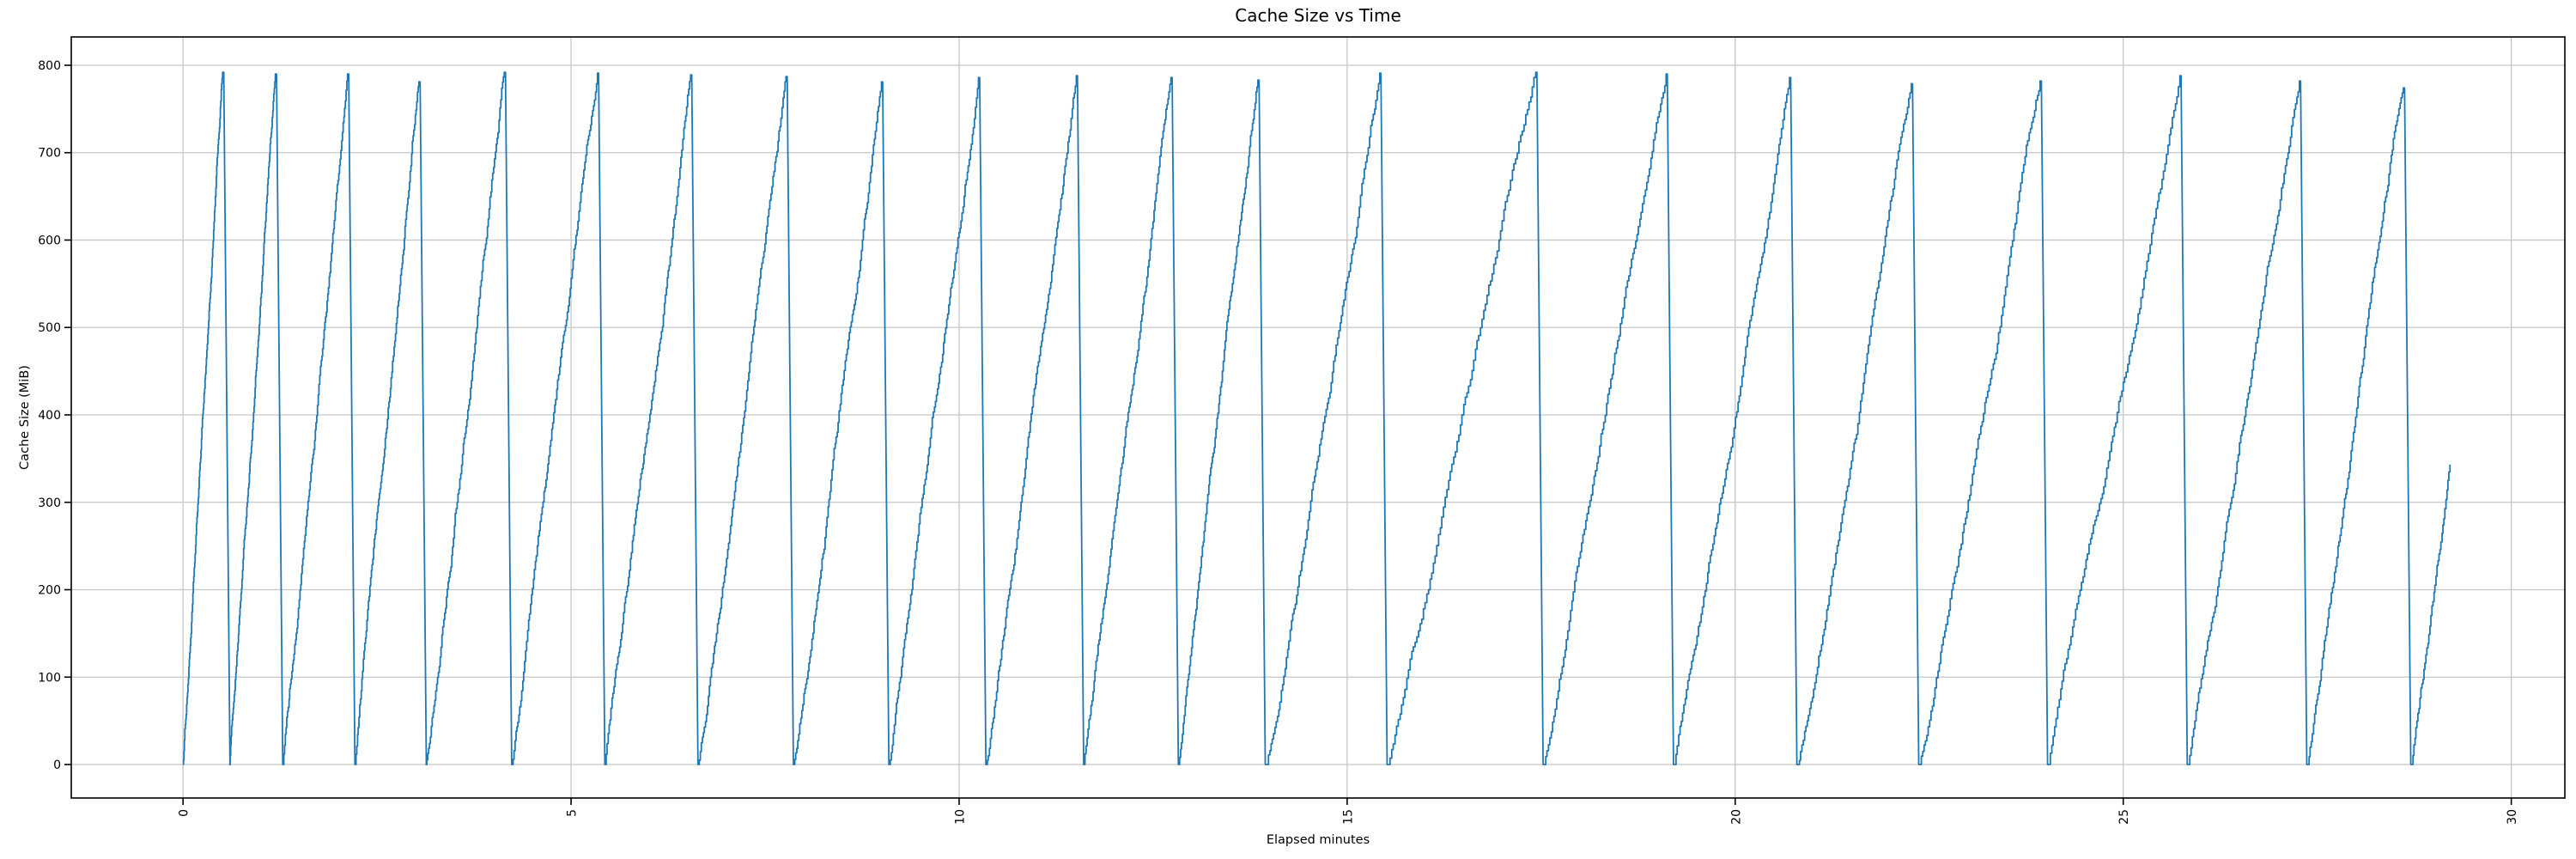 The image size is (2576, 859). I want to click on y-tick-label: 100, so click(49, 678).